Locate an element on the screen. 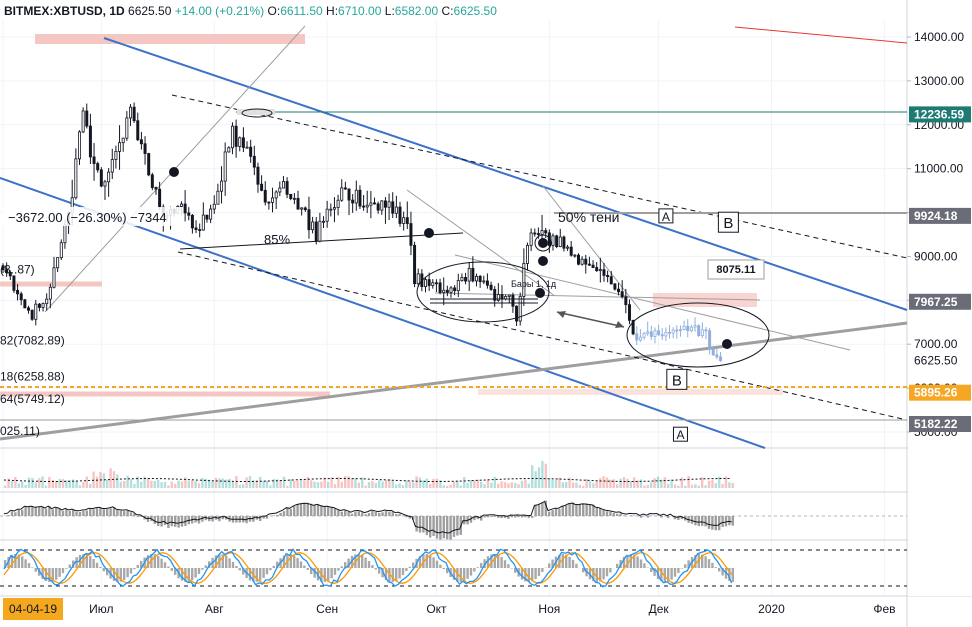 Image resolution: width=972 pixels, height=627 pixels. high-label: H: is located at coordinates (332, 11).